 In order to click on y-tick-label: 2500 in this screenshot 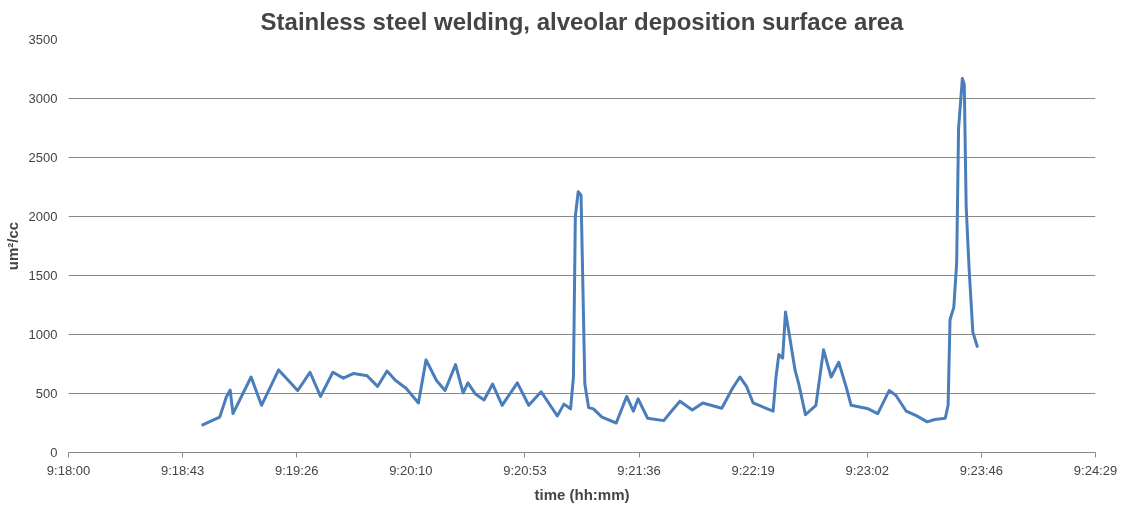, I will do `click(43, 157)`.